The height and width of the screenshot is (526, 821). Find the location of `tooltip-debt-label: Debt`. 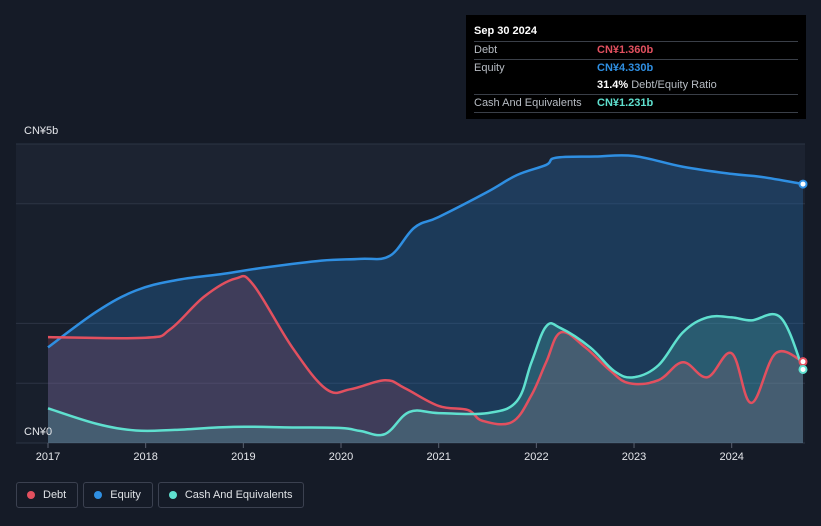

tooltip-debt-label: Debt is located at coordinates (486, 50).